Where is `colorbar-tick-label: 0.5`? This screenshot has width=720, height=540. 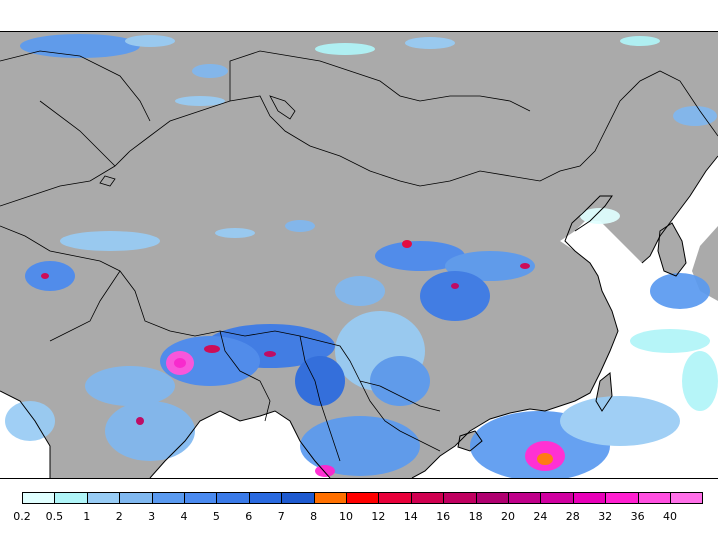
colorbar-tick-label: 0.5 is located at coordinates (54, 516).